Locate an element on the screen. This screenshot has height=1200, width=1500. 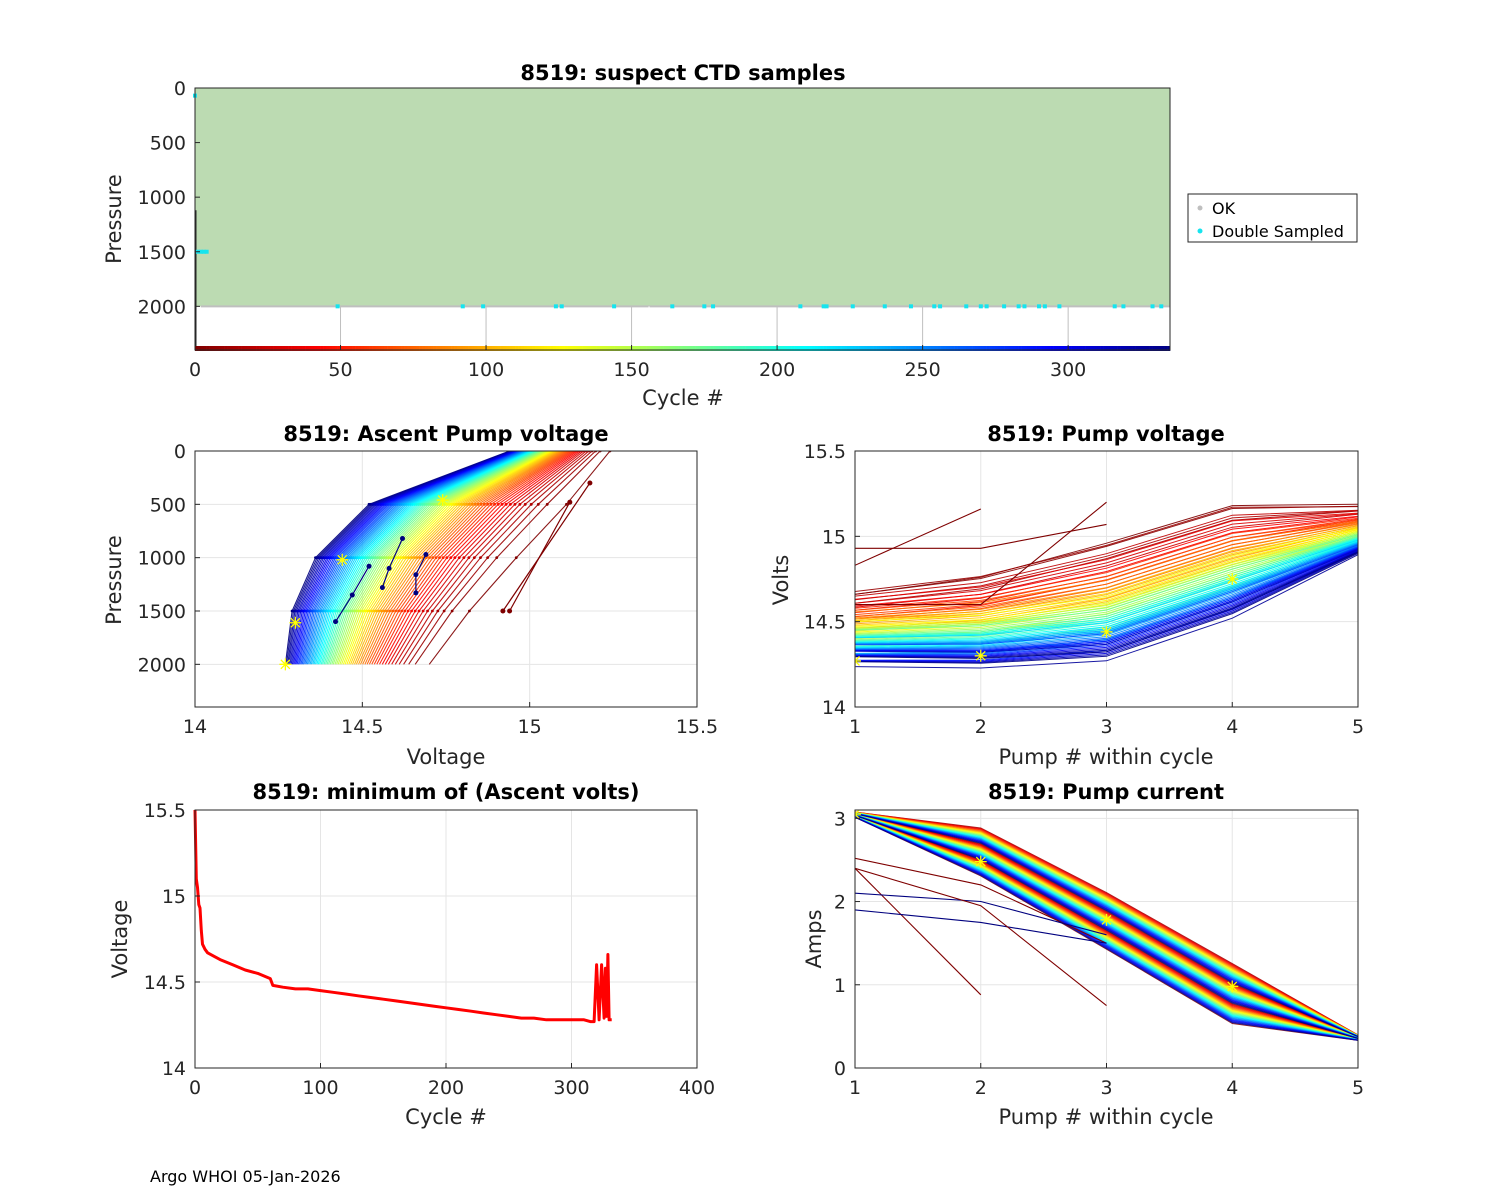
pumpv-outlier-line is located at coordinates (981, 553).